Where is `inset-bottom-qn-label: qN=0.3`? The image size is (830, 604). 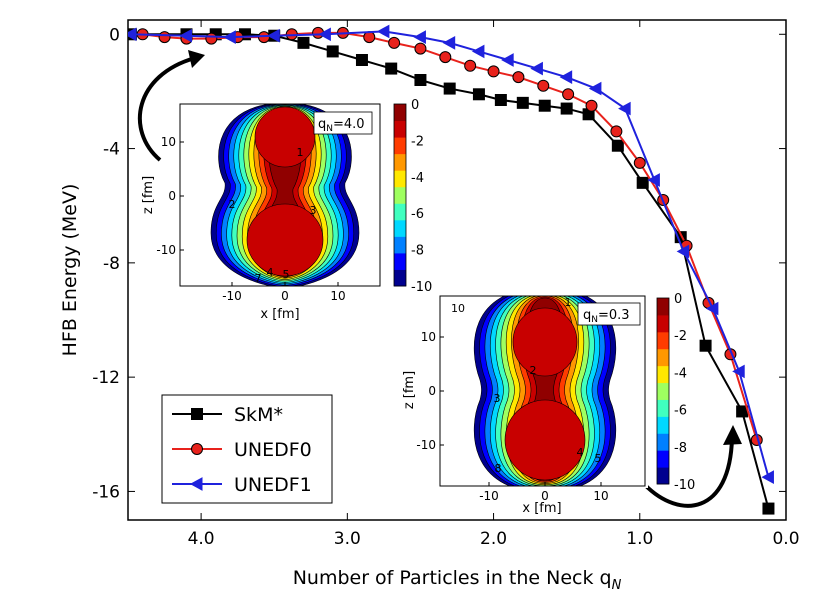
inset-bottom-qn-label: qN=0.3 is located at coordinates (606, 316).